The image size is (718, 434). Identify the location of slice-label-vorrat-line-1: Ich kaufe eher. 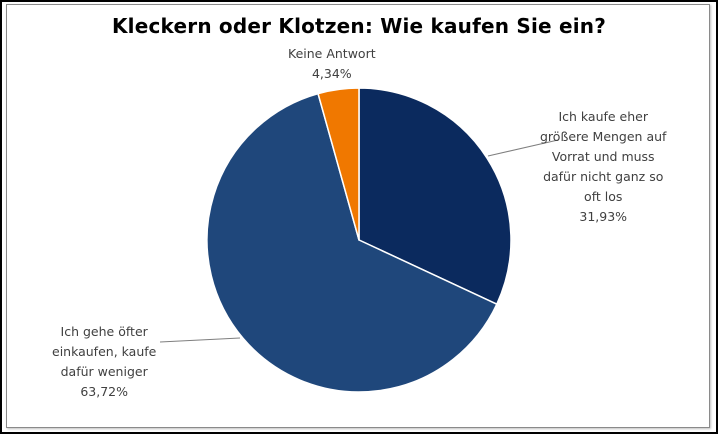
(603, 116).